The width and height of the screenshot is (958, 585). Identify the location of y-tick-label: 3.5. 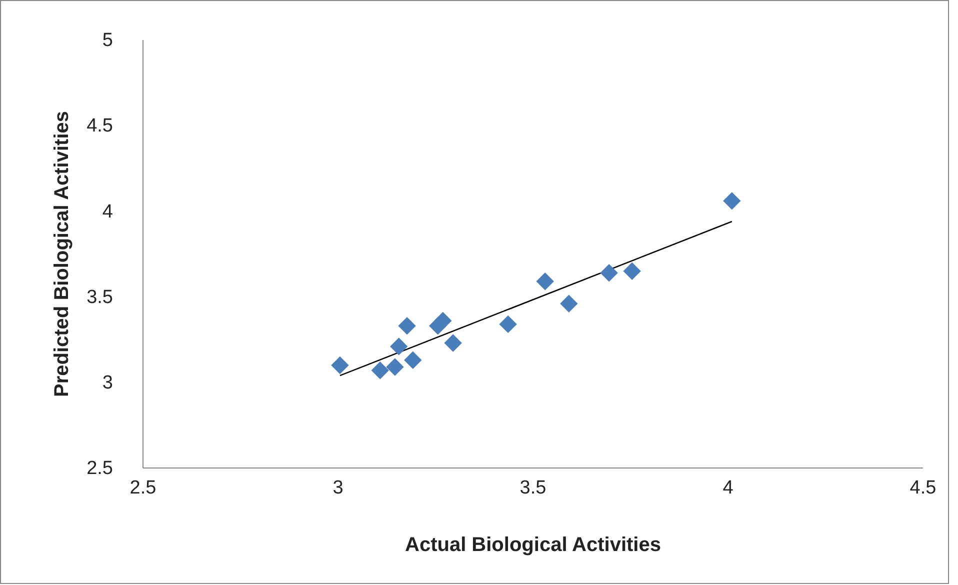
(99, 297).